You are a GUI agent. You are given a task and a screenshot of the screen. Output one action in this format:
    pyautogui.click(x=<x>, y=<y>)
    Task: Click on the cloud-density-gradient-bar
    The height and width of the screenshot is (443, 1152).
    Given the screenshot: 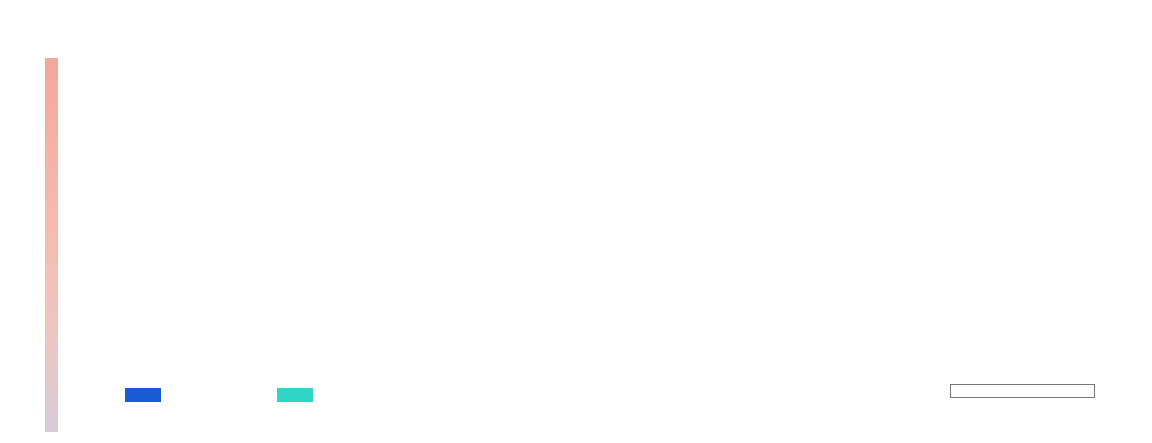 What is the action you would take?
    pyautogui.click(x=1022, y=391)
    